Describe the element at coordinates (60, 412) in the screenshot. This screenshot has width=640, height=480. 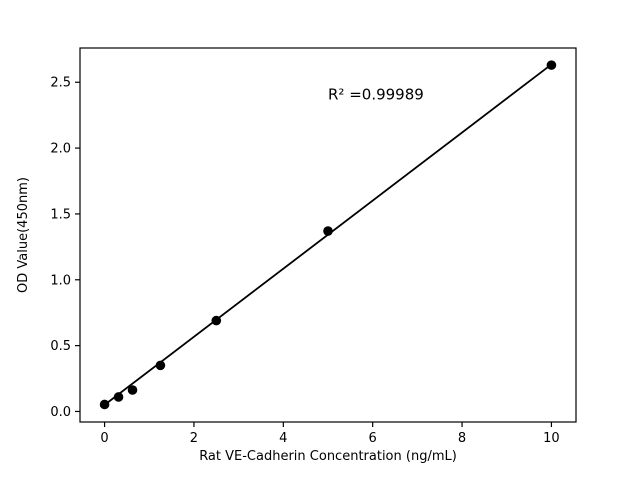
I see `y-tick-label: 0.0` at that location.